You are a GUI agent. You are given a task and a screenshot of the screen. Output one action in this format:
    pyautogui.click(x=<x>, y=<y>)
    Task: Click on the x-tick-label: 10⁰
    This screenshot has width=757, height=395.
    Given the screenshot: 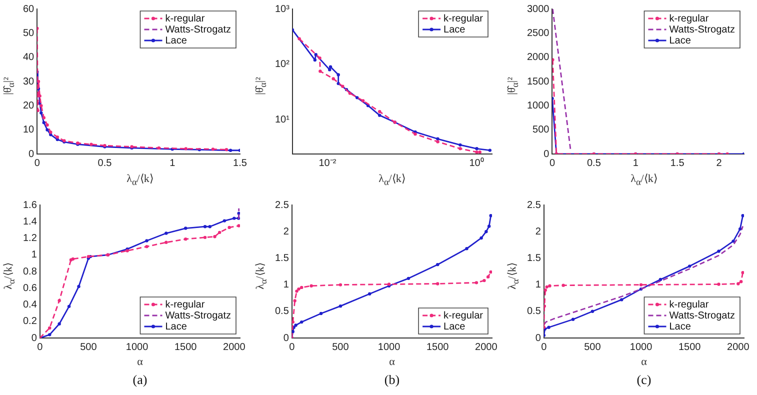 What is the action you would take?
    pyautogui.click(x=476, y=162)
    